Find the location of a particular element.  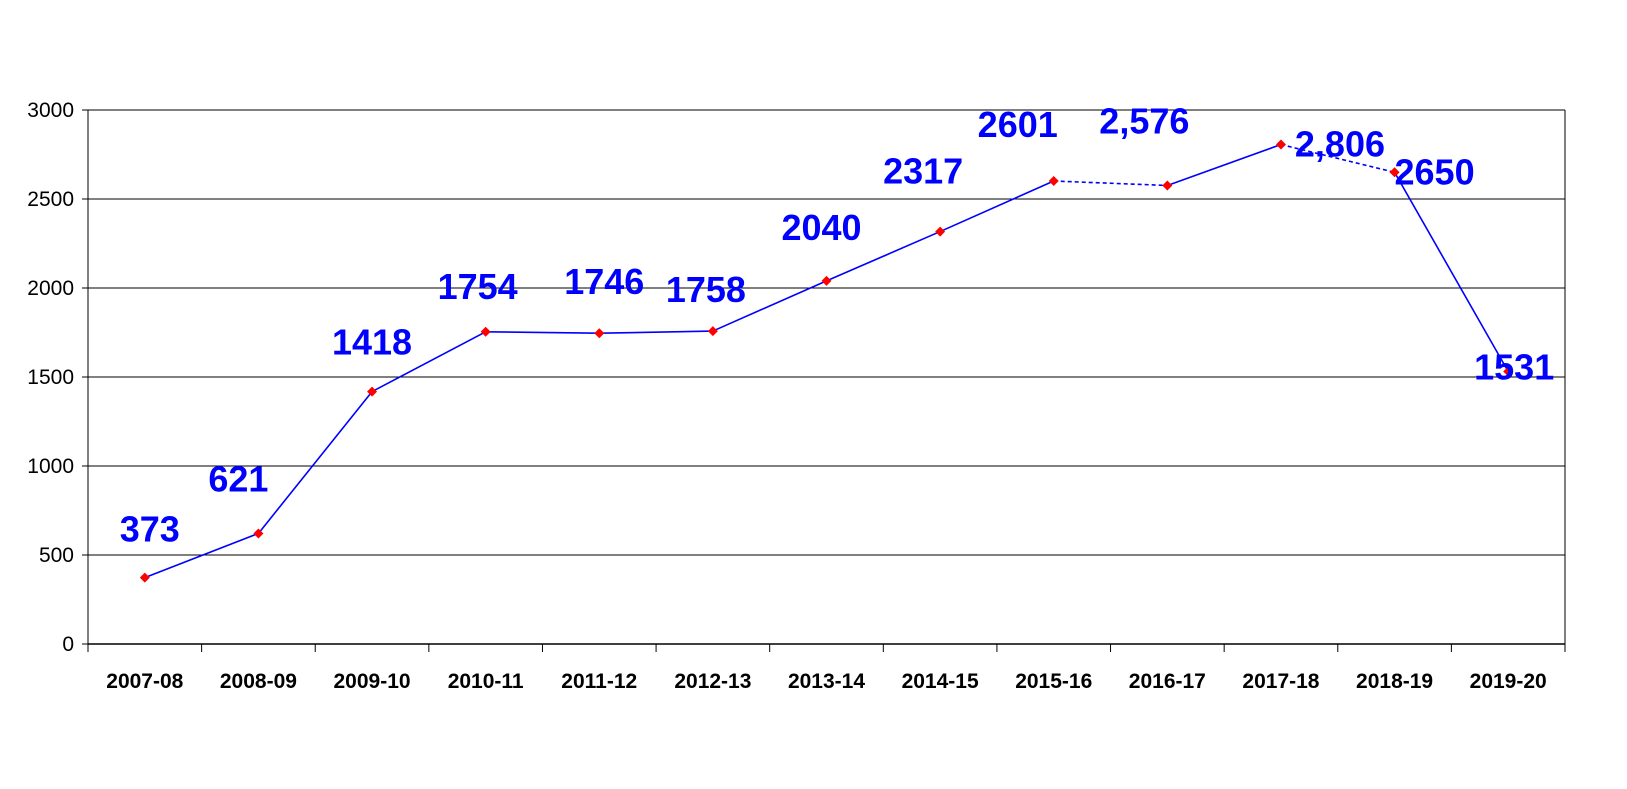

data-label: 621 is located at coordinates (238, 478).